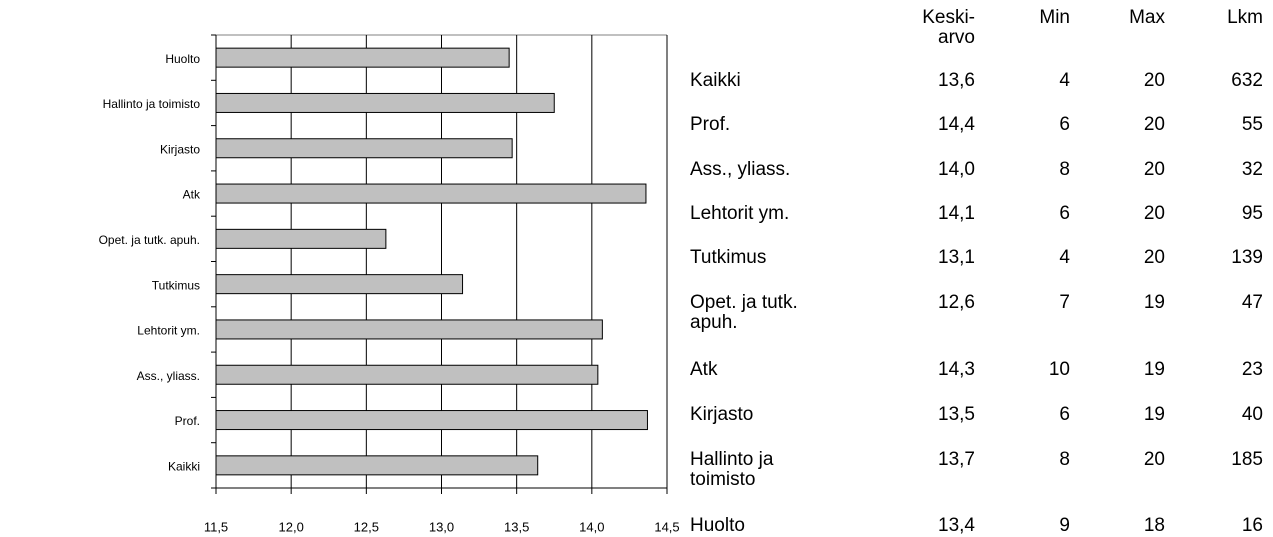  What do you see at coordinates (1247, 459) in the screenshot?
I see `table-cell: 185` at bounding box center [1247, 459].